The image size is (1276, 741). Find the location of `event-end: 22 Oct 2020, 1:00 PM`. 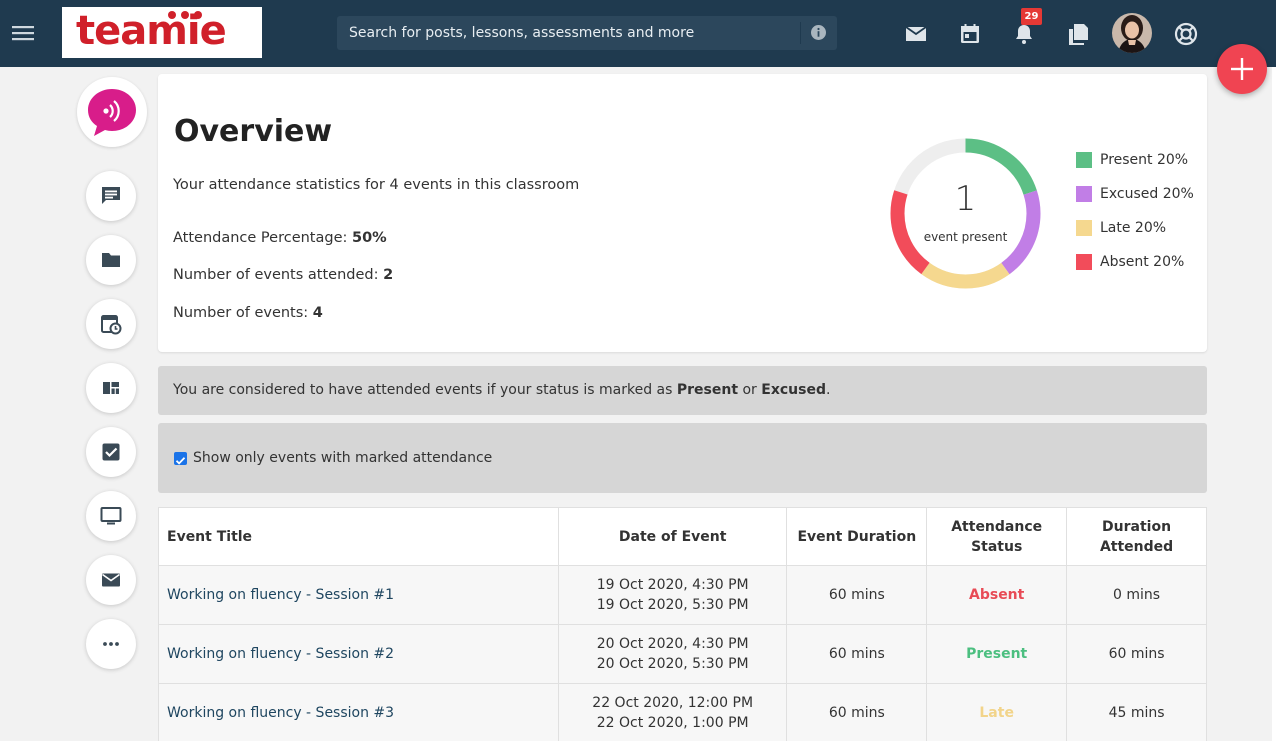

event-end: 22 Oct 2020, 1:00 PM is located at coordinates (672, 723).